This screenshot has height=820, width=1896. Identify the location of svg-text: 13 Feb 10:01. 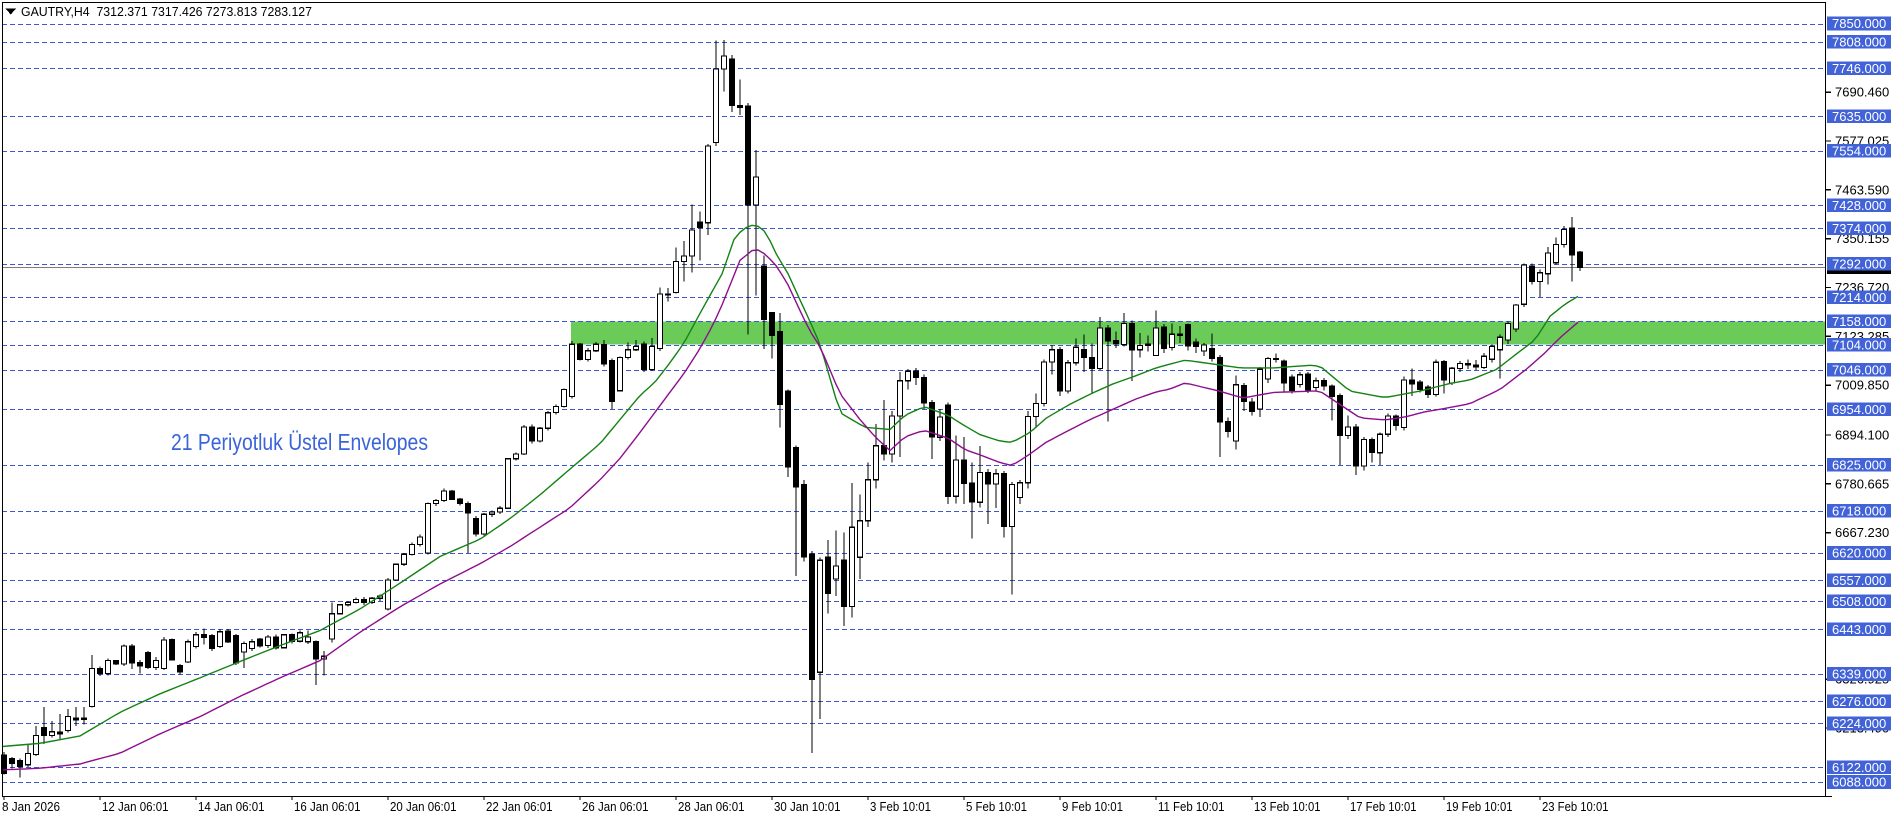
(1287, 806).